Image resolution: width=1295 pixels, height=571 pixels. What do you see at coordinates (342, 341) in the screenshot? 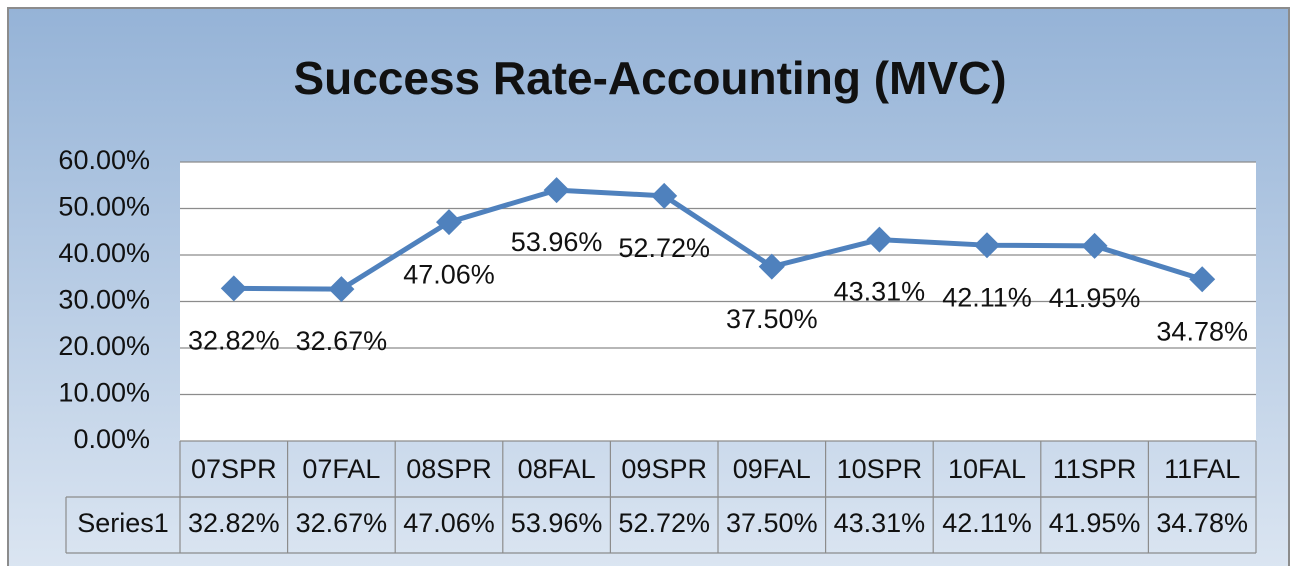
I see `data-label: 32.67%` at bounding box center [342, 341].